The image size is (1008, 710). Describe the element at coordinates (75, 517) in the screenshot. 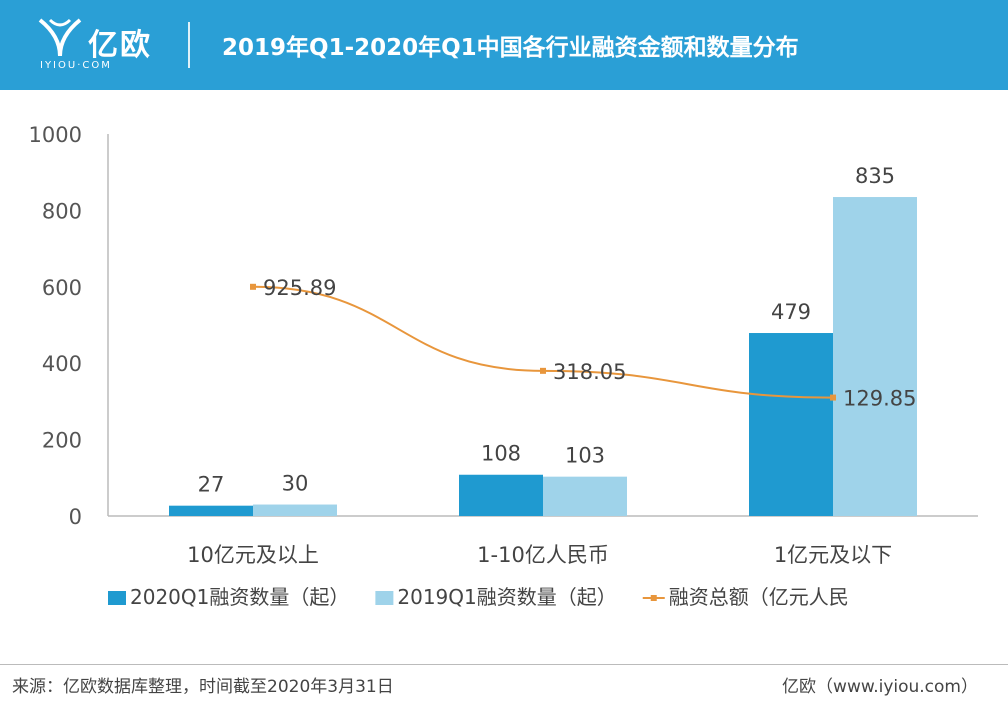

I see `y-tick-label: 0` at that location.